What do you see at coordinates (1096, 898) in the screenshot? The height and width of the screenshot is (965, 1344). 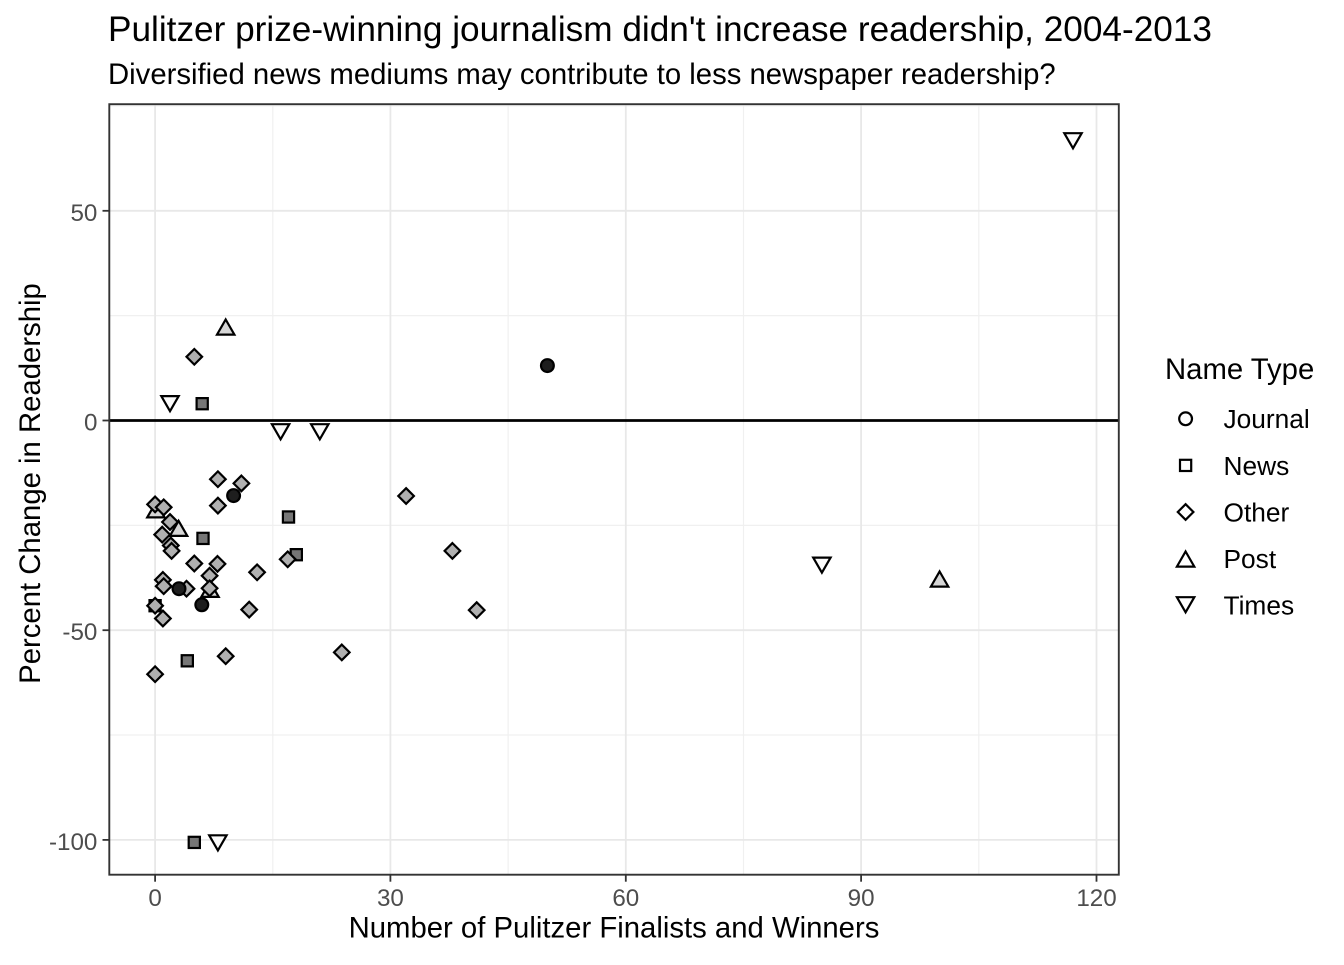 I see `svg-text: 120` at bounding box center [1096, 898].